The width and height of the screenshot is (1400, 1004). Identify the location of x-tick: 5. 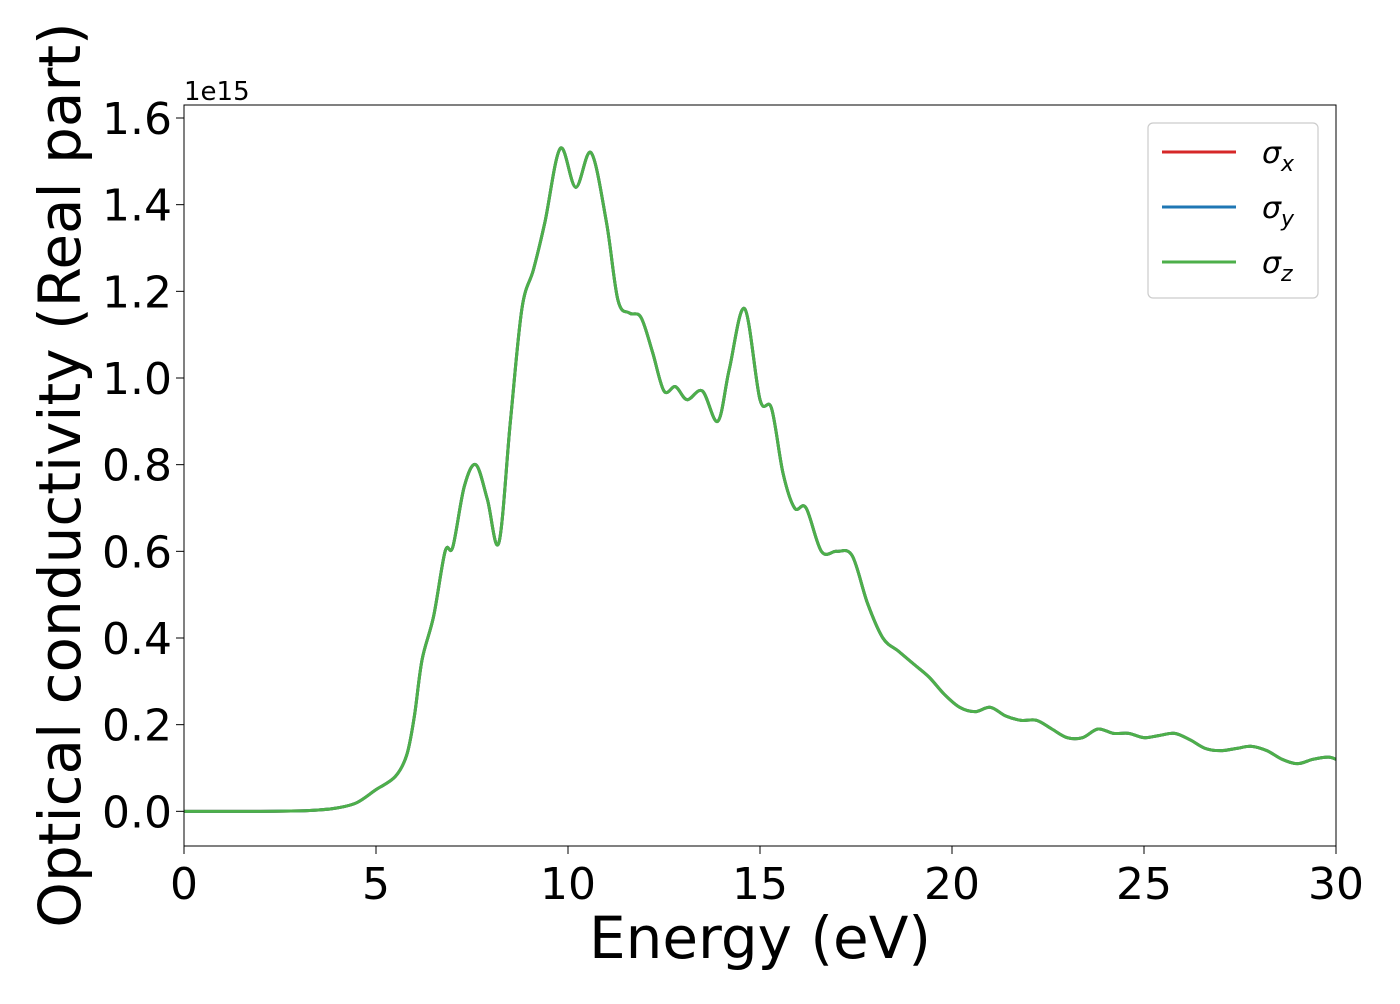
(376, 878).